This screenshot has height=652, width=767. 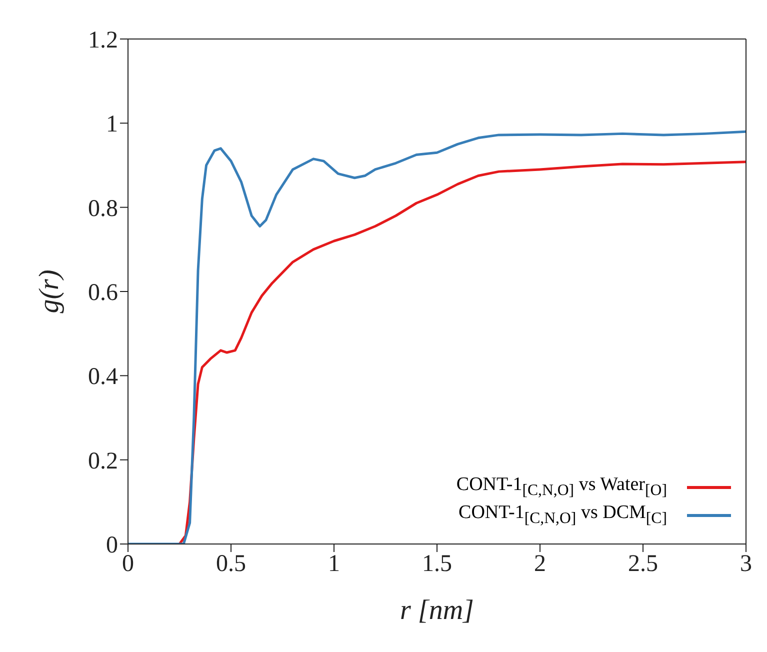 I want to click on y-tick-label: 0.8, so click(x=103, y=209).